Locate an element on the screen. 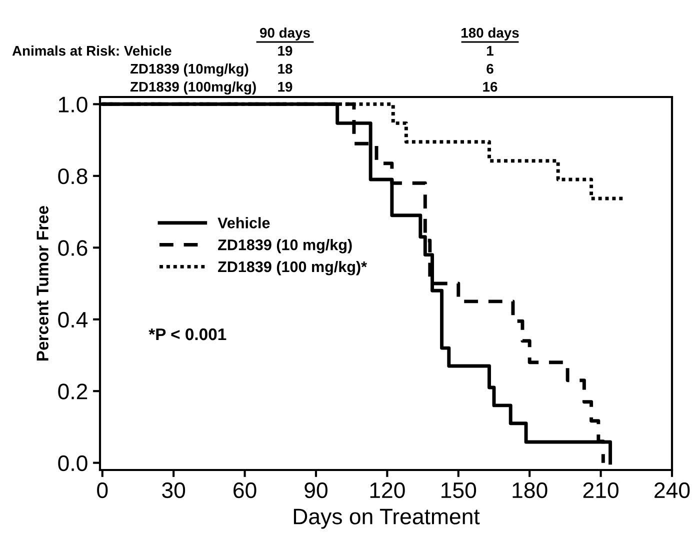 The height and width of the screenshot is (550, 698). text: ZD1839 (10mg/kg) is located at coordinates (189, 70).